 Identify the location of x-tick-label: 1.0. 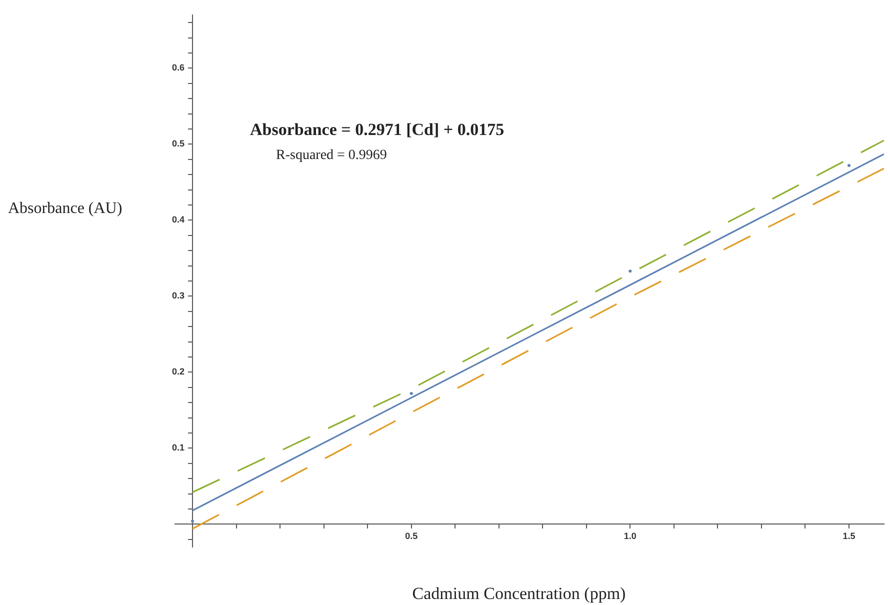
(630, 536).